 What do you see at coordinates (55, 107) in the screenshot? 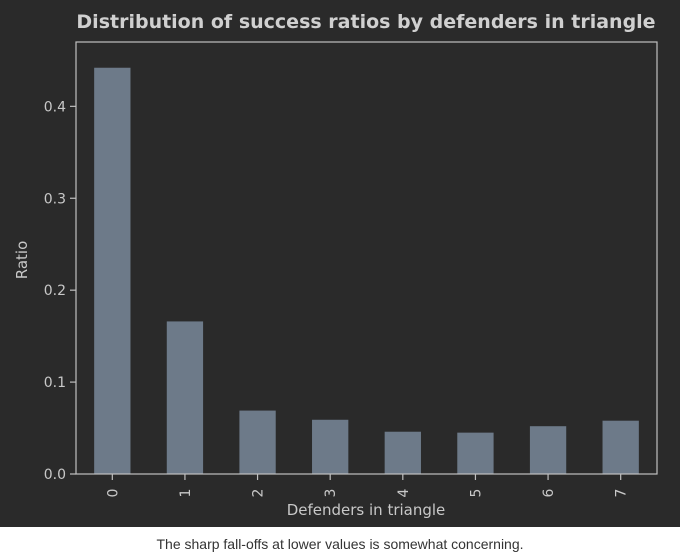
I see `y-tick-label: 0.4` at bounding box center [55, 107].